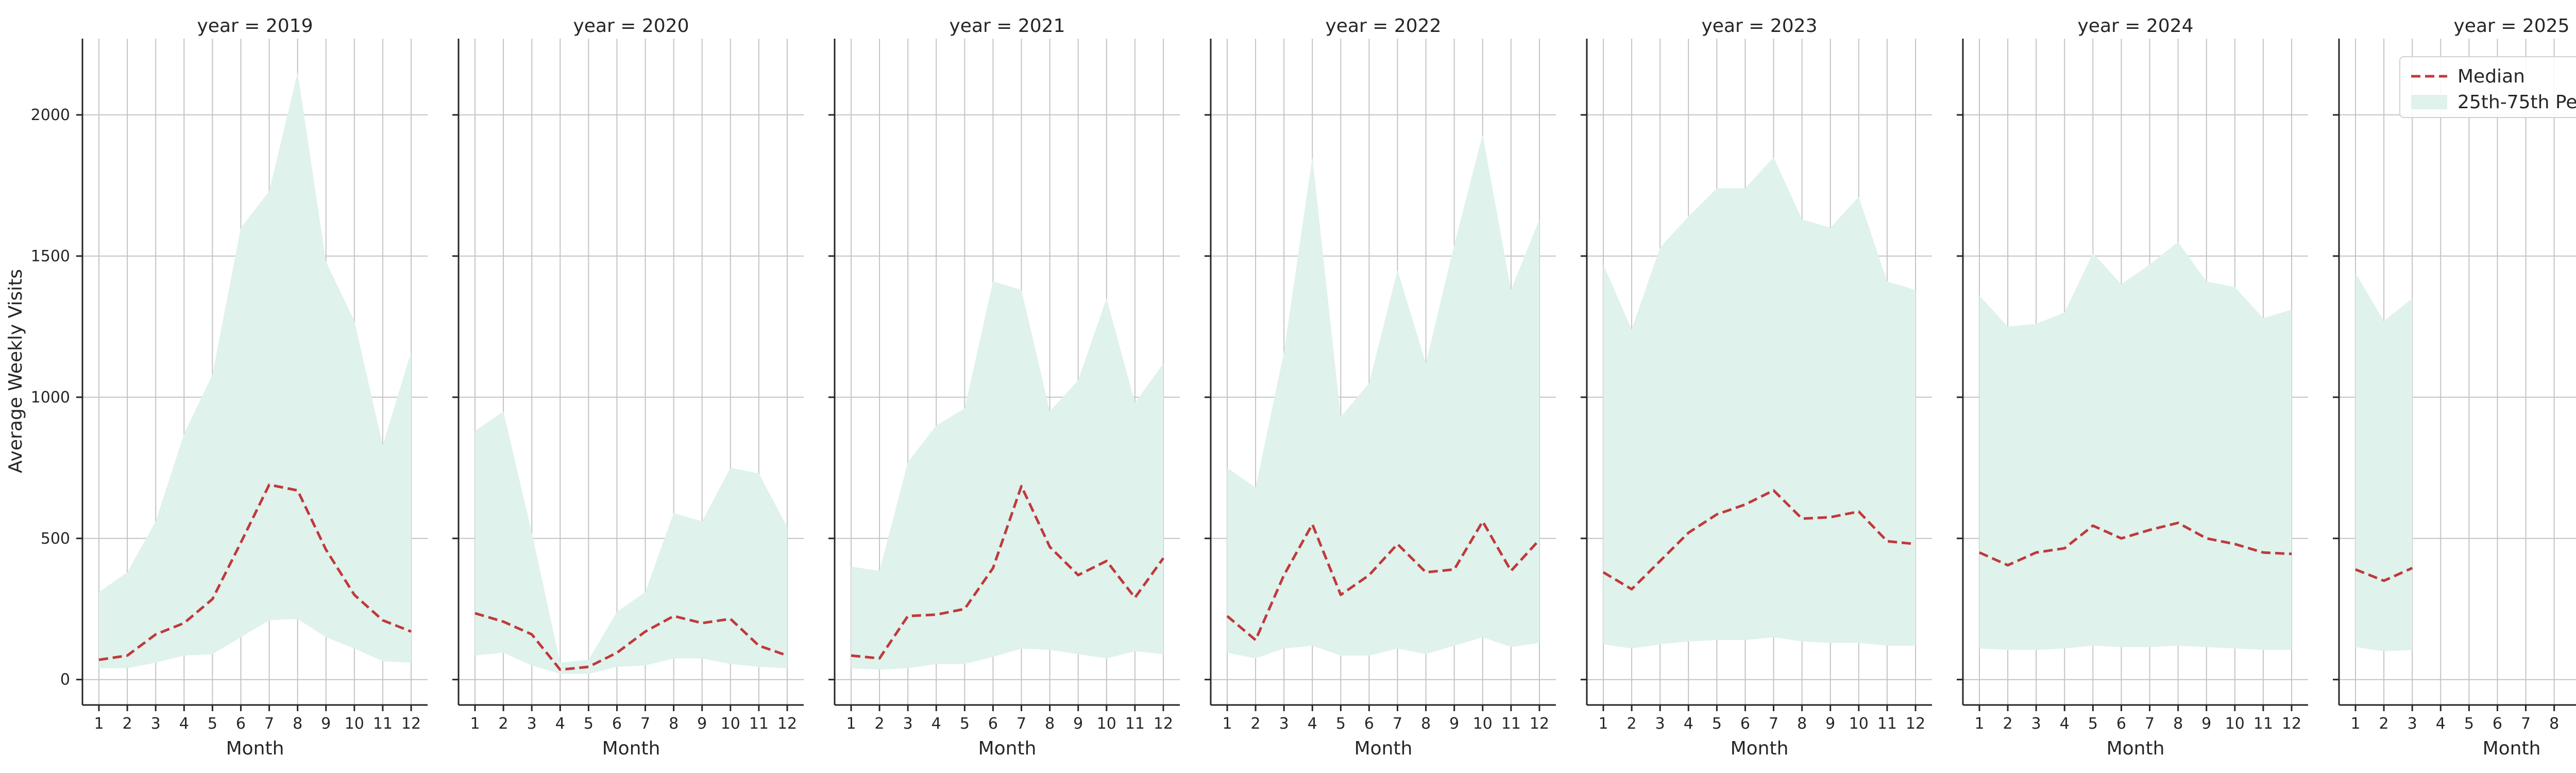 Image resolution: width=2576 pixels, height=773 pixels. What do you see at coordinates (1384, 26) in the screenshot?
I see `panel-title-2022: year = 2022` at bounding box center [1384, 26].